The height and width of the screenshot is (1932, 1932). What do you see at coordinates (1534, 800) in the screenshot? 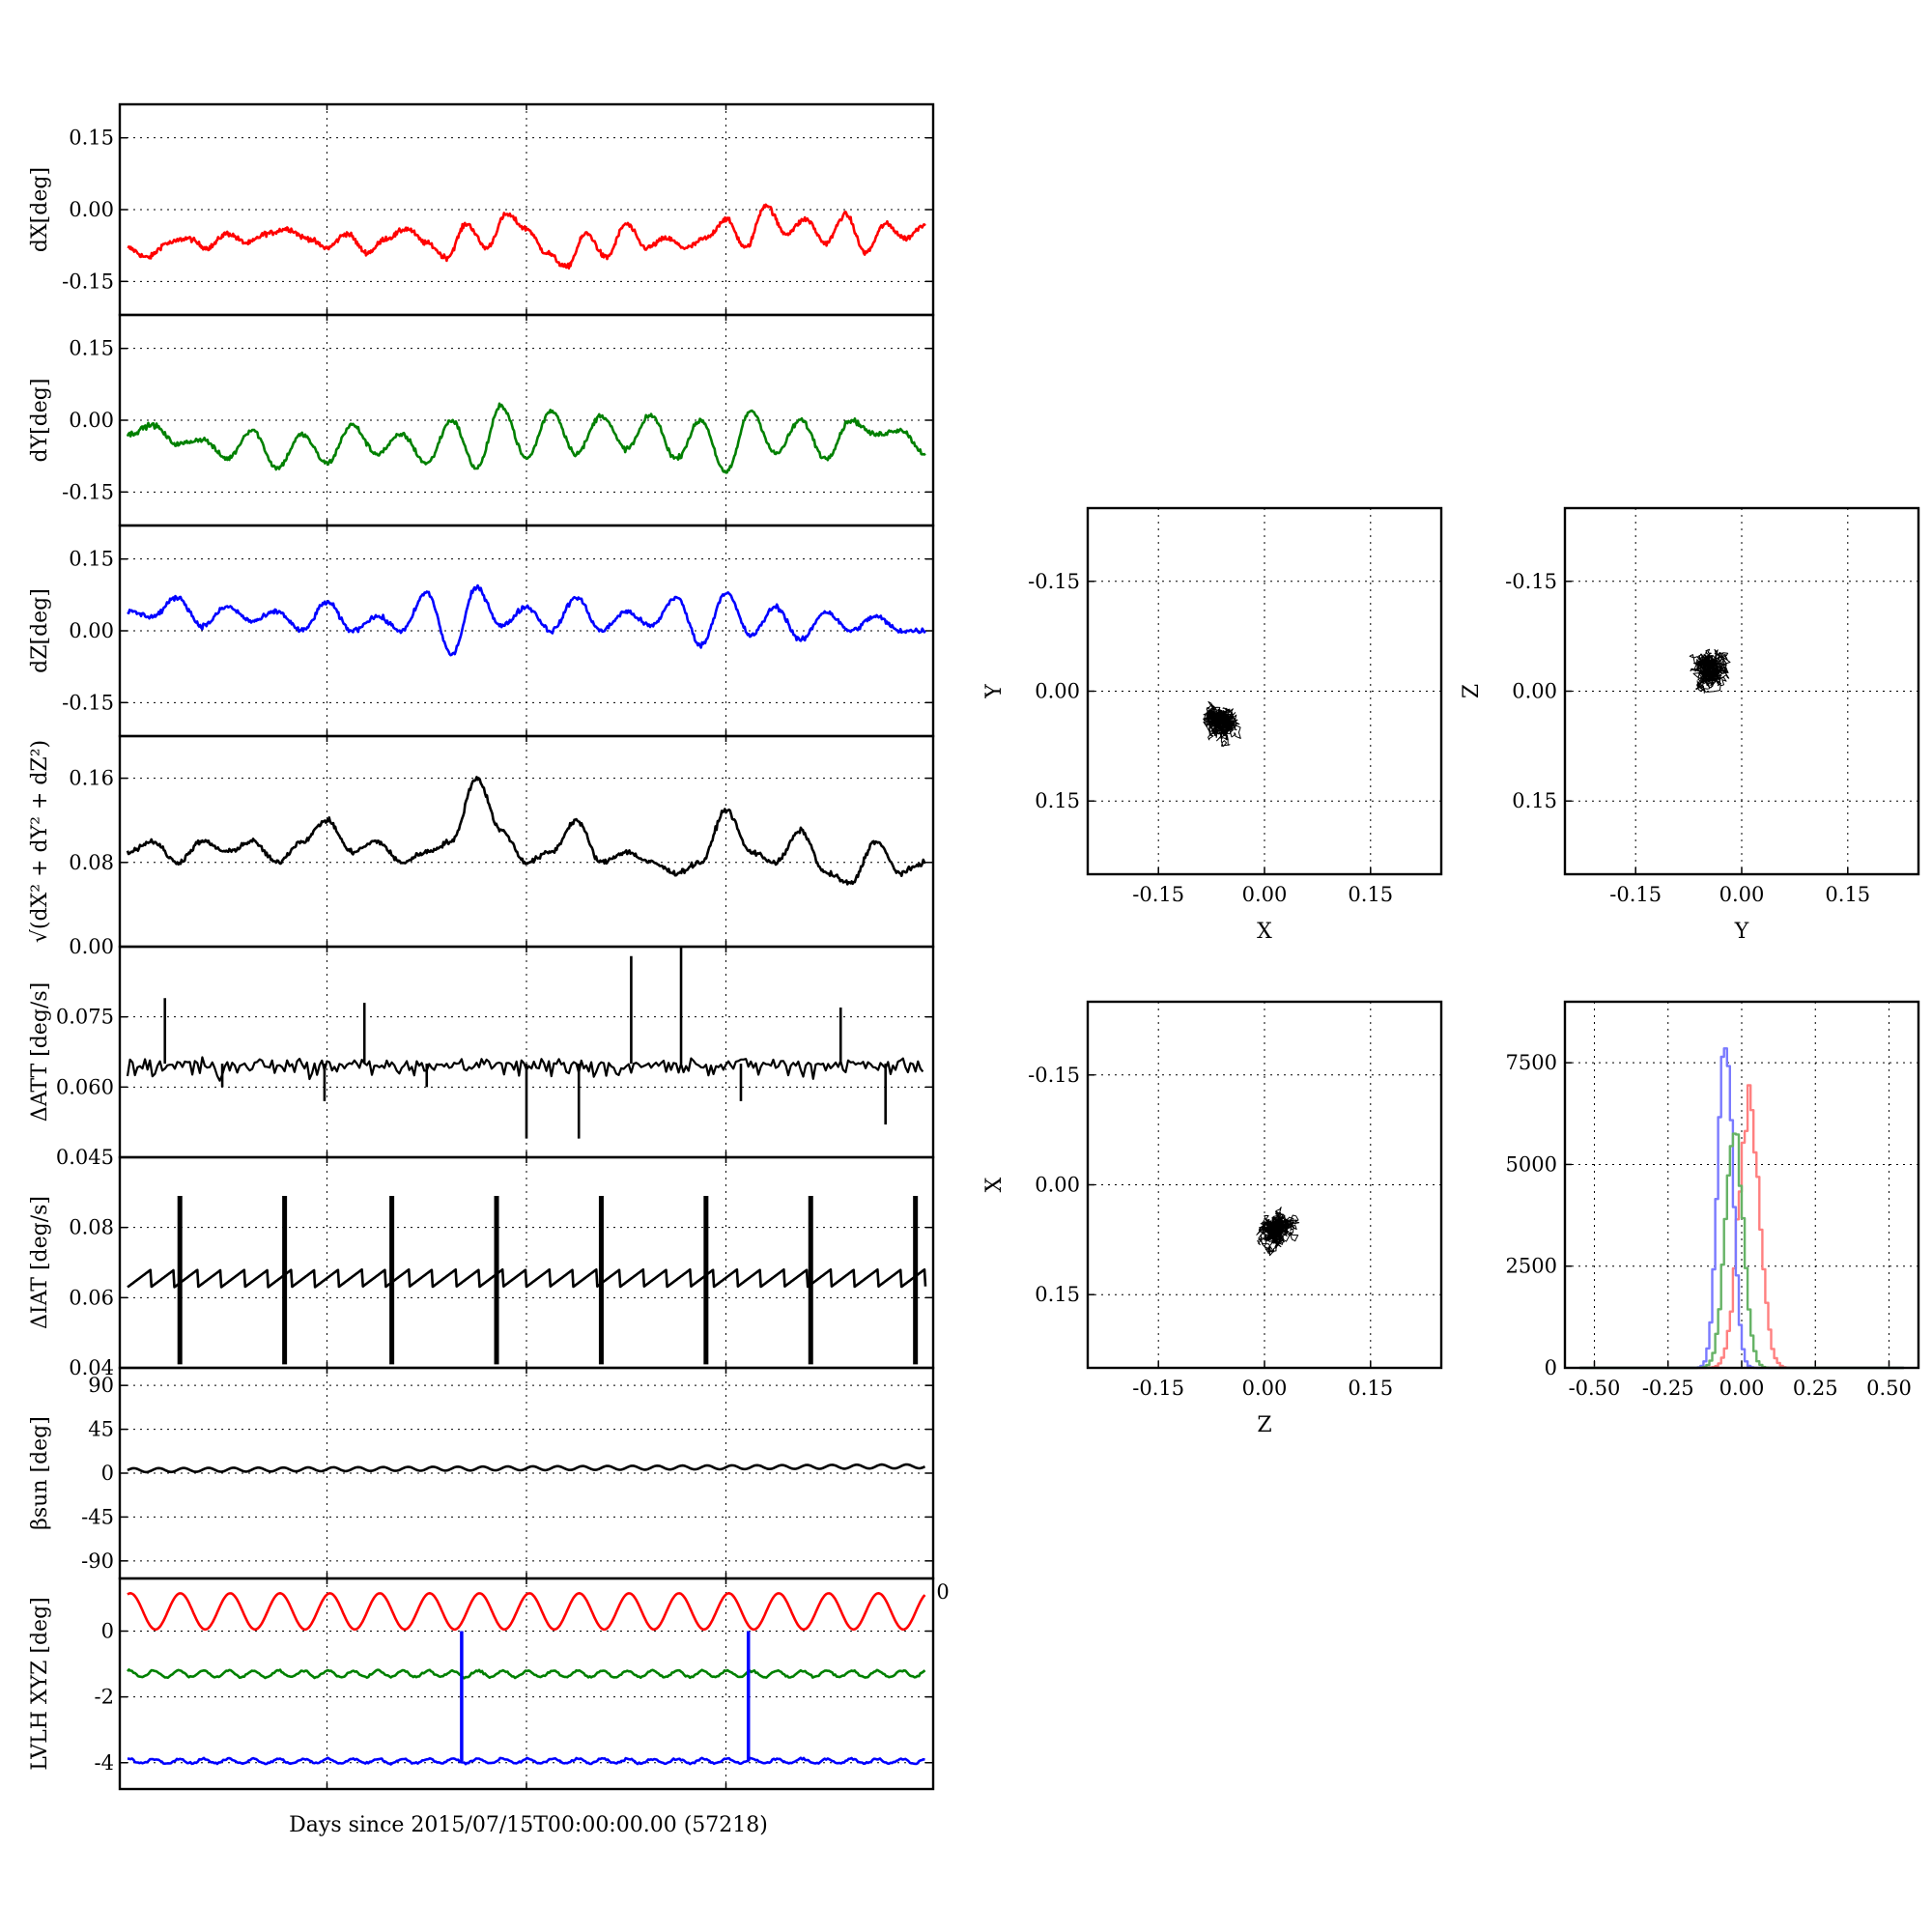
I see `yz-ytick-label: 0.15` at bounding box center [1534, 800].